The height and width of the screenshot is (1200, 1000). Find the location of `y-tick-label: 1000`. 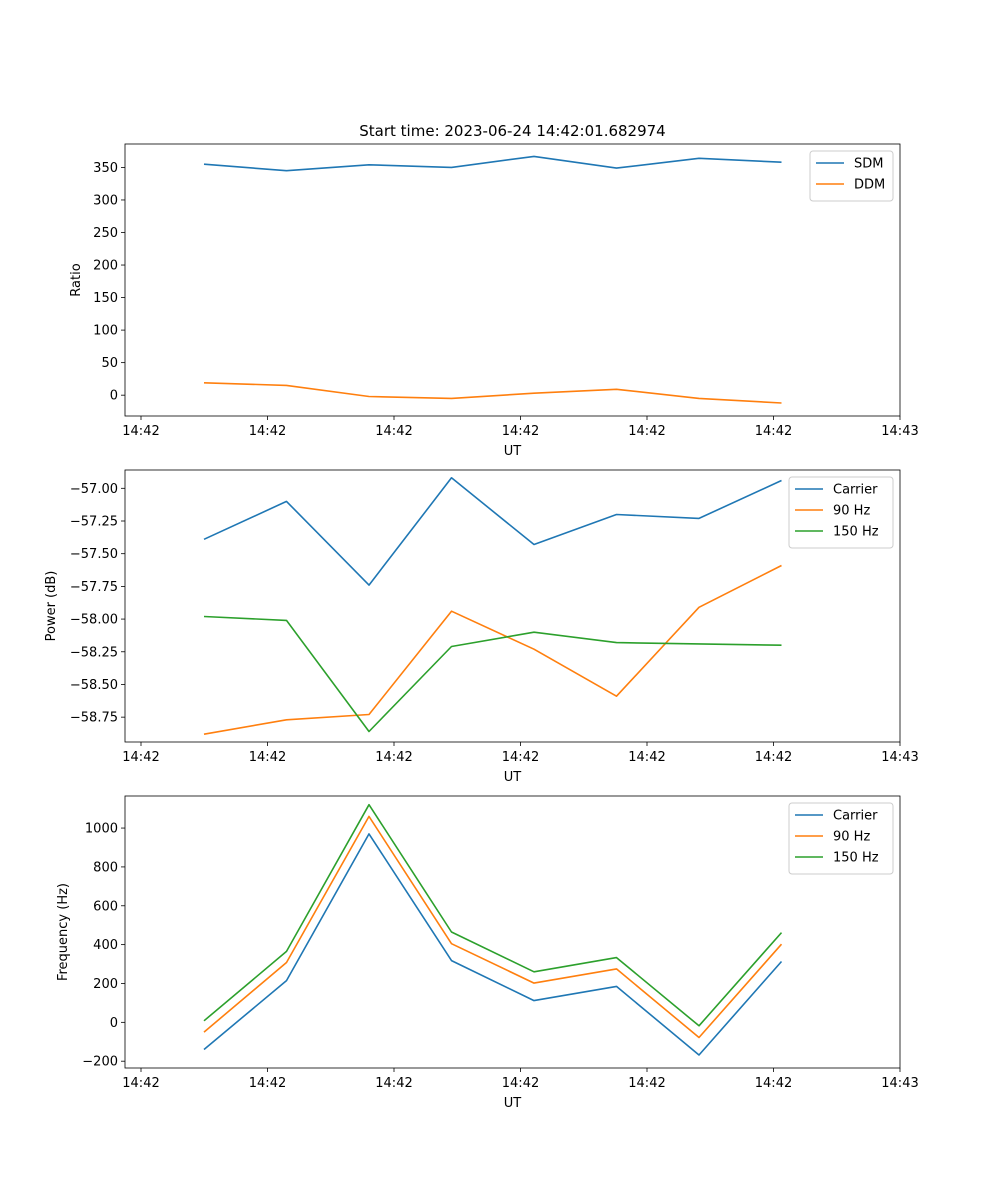

y-tick-label: 1000 is located at coordinates (101, 829).